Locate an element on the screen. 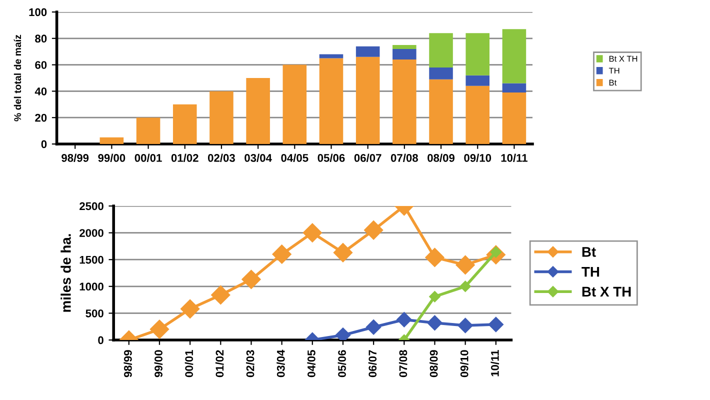 The image size is (710, 400). y-tick-label: 1500 is located at coordinates (92, 260).